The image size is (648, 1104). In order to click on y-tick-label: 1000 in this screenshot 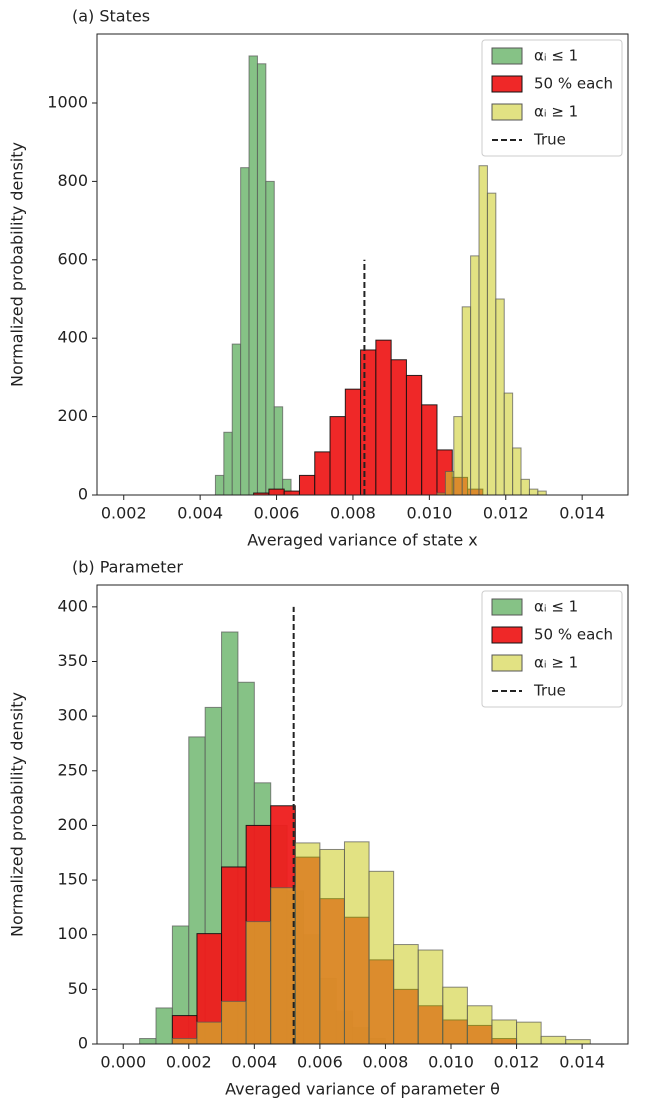, I will do `click(67, 101)`.